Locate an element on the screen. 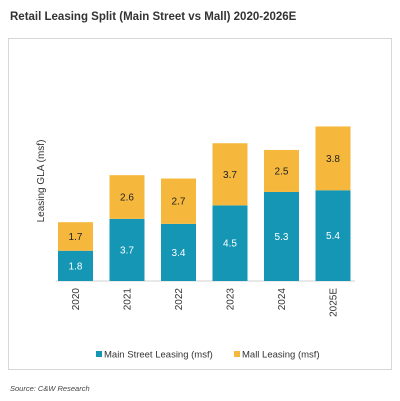 The image size is (400, 401). bar-mall-2023 is located at coordinates (230, 174).